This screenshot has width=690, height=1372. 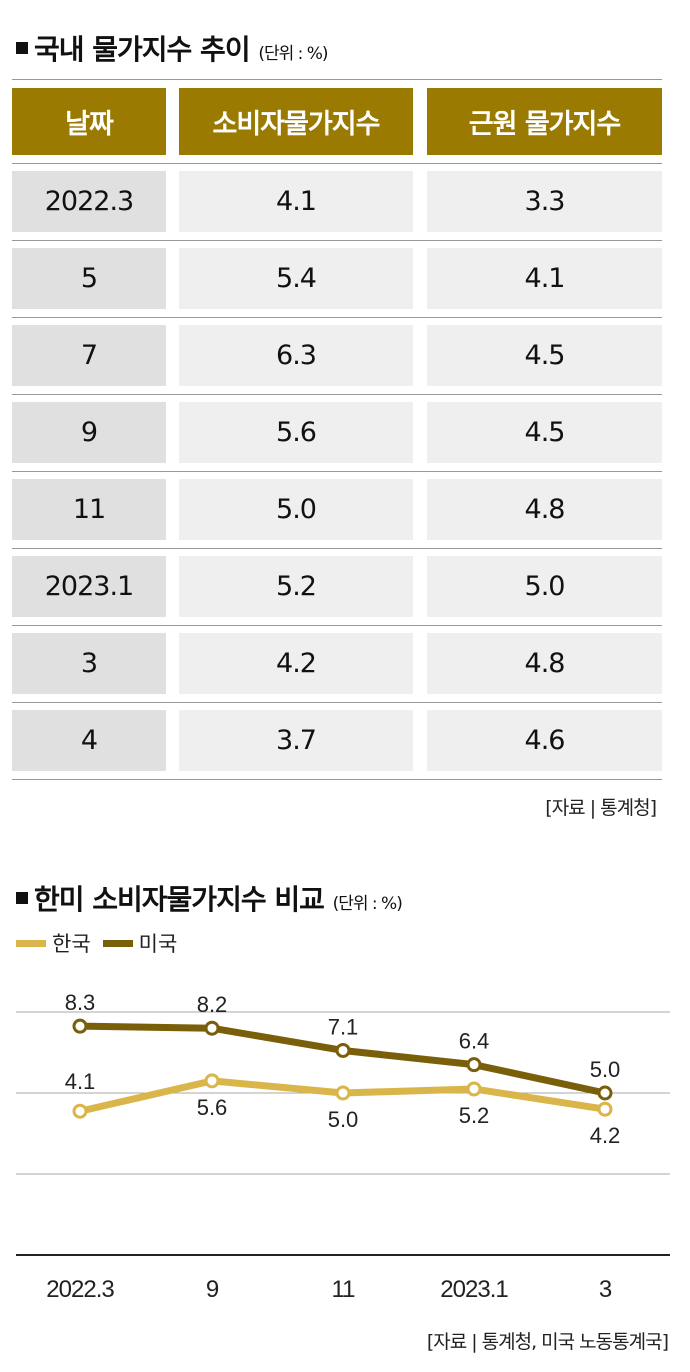 I want to click on date-cell: 11, so click(x=89, y=509).